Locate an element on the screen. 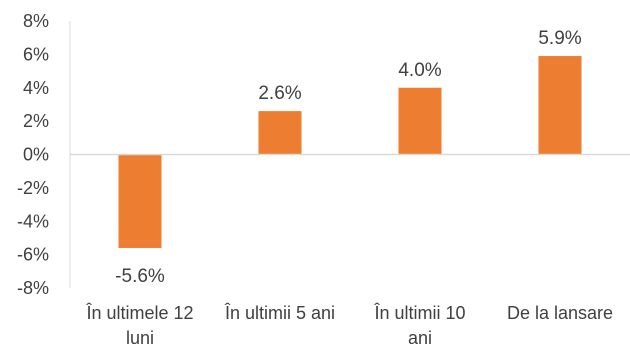 The width and height of the screenshot is (630, 358). x-category-label: În ultimii 5 ani is located at coordinates (279, 313).